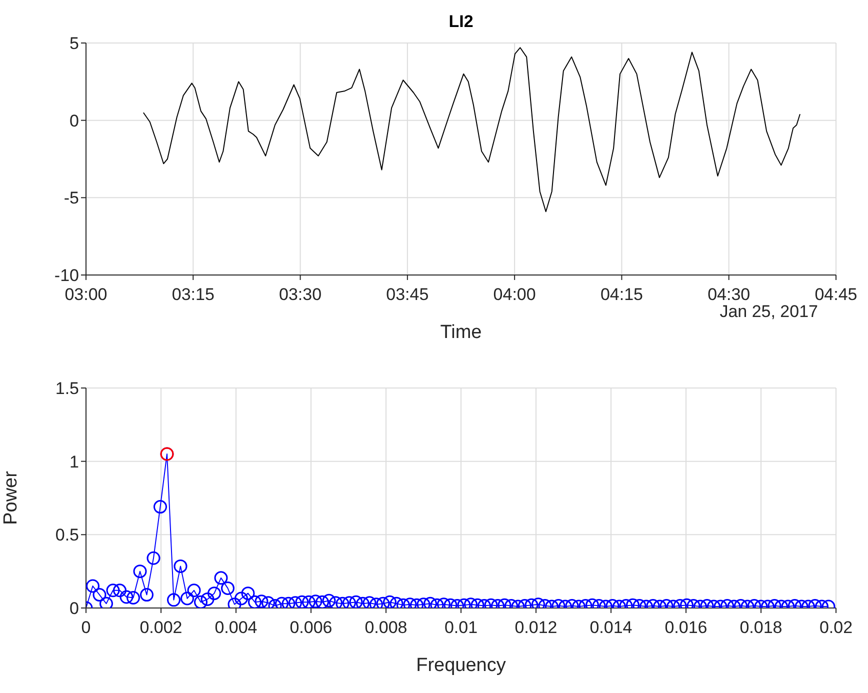 Image resolution: width=868 pixels, height=693 pixels. Describe the element at coordinates (461, 665) in the screenshot. I see `x-axis-title: Frequency` at that location.